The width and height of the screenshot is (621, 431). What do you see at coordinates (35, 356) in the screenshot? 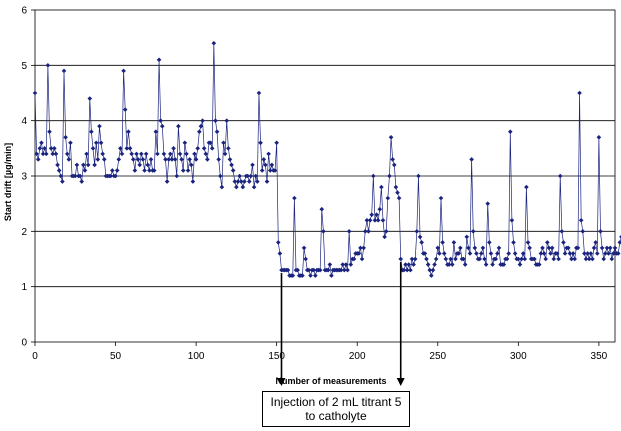
I see `tick-label-x-0: 0` at bounding box center [35, 356].